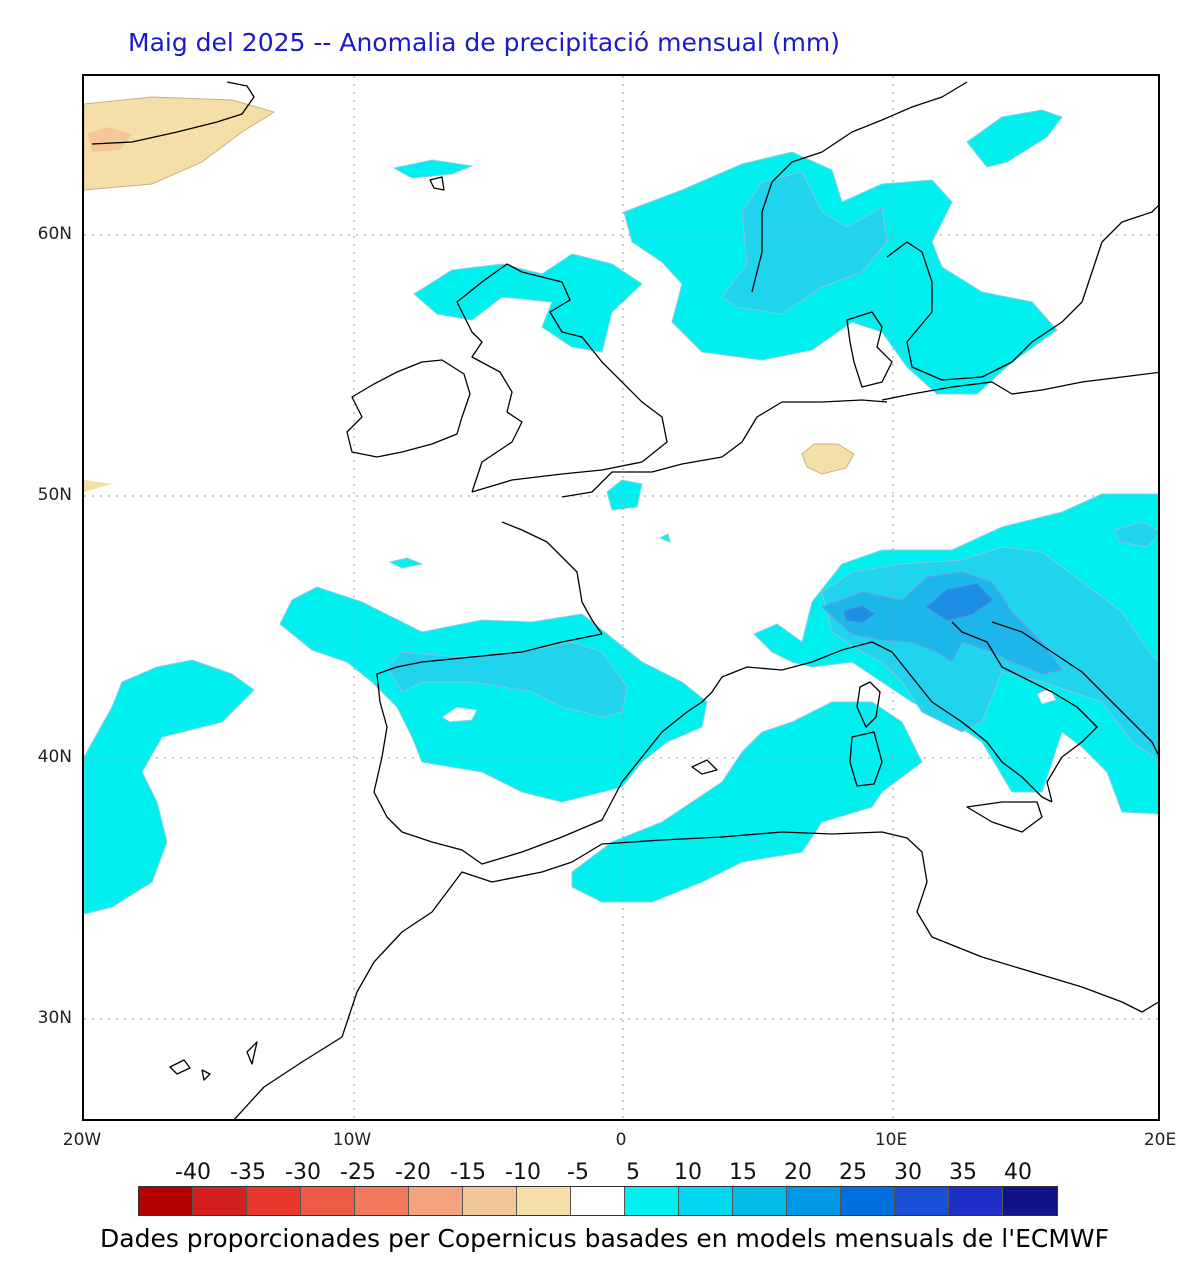 The height and width of the screenshot is (1271, 1200). What do you see at coordinates (528, 303) in the screenshot?
I see `north-sea-anomaly` at bounding box center [528, 303].